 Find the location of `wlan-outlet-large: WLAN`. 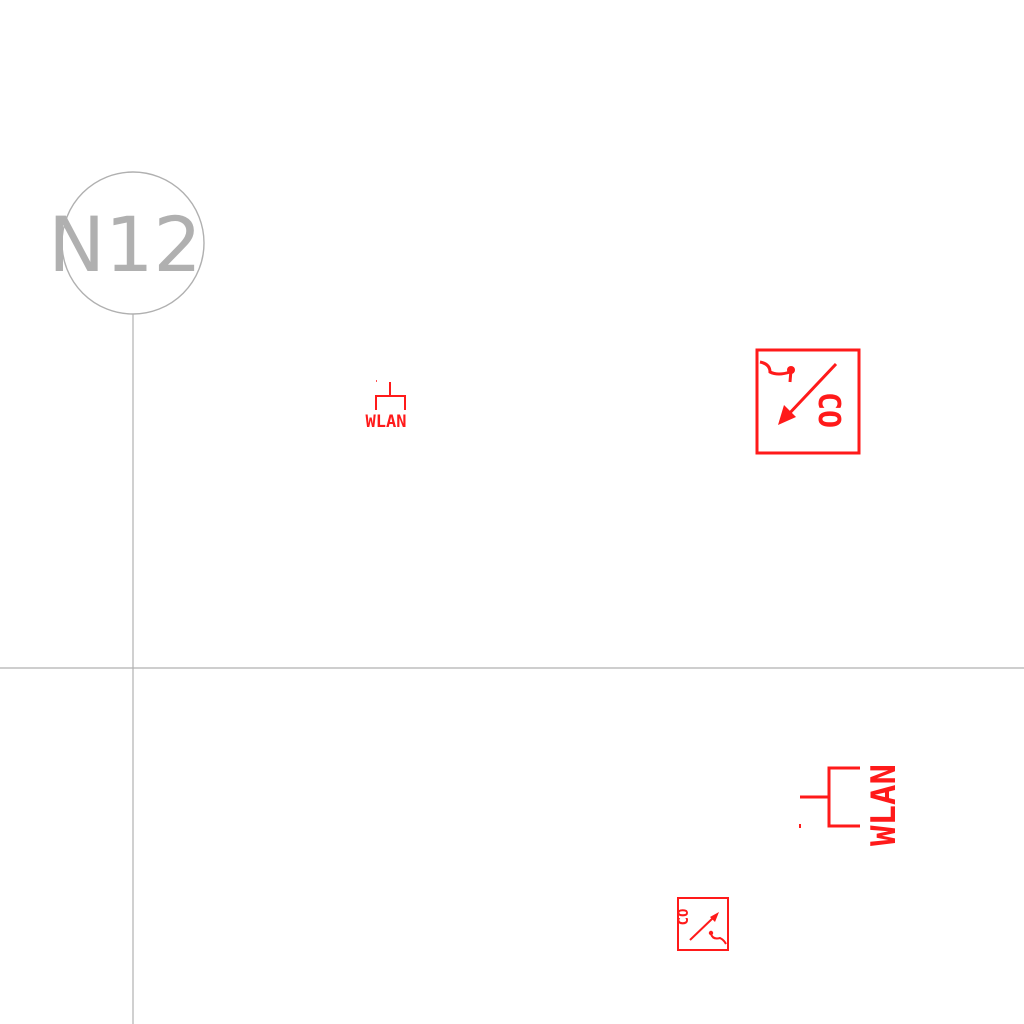

wlan-outlet-large: WLAN is located at coordinates (851, 805).